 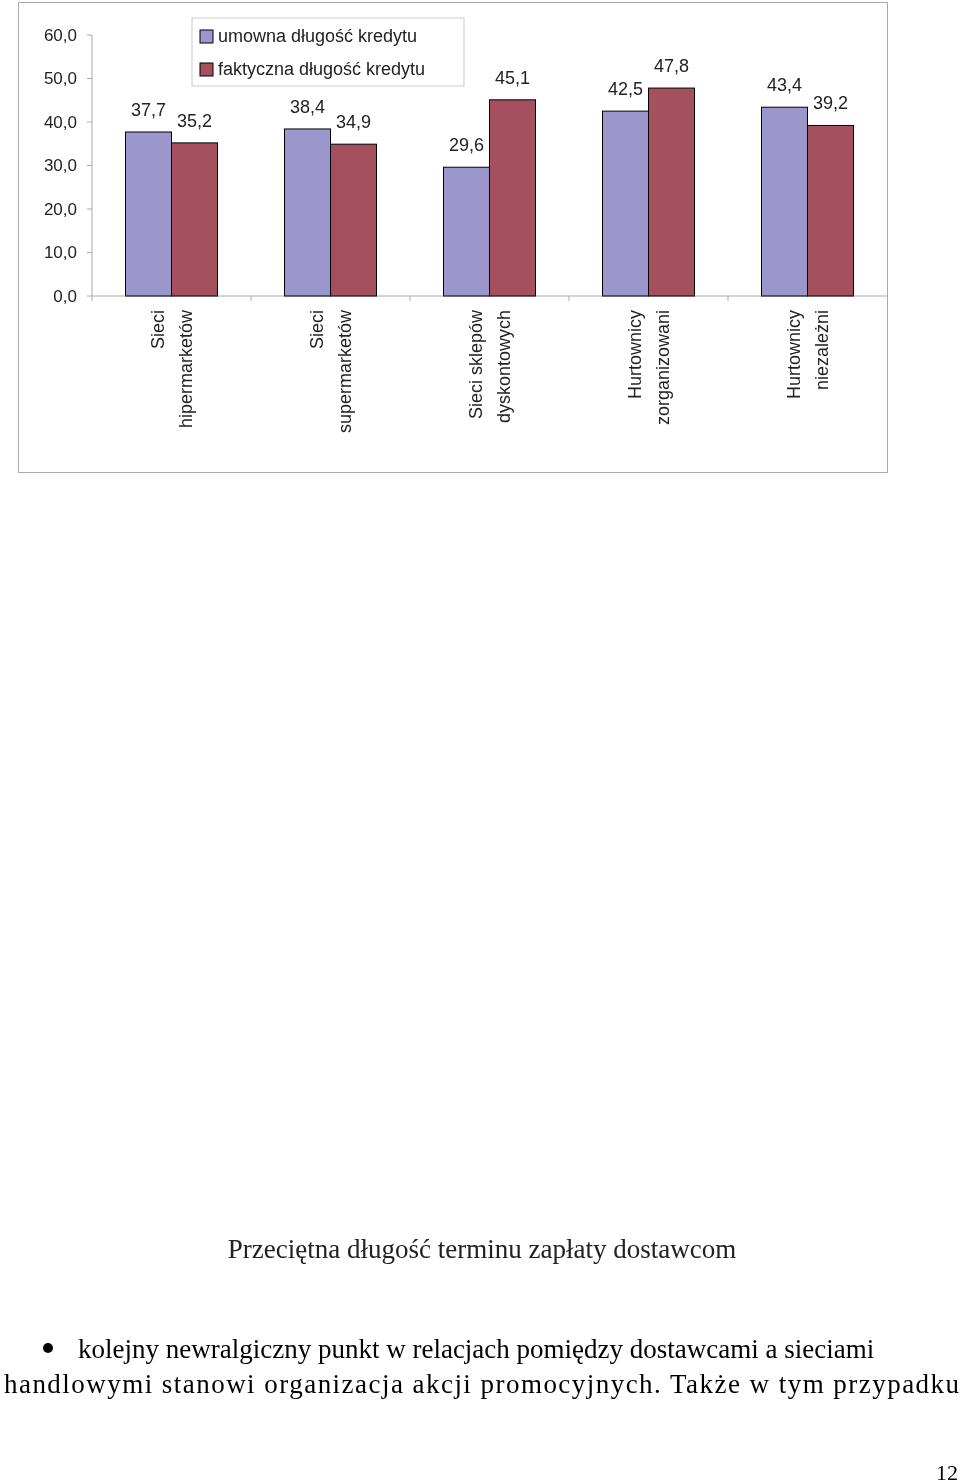 I want to click on text: 34,9, so click(x=353, y=122).